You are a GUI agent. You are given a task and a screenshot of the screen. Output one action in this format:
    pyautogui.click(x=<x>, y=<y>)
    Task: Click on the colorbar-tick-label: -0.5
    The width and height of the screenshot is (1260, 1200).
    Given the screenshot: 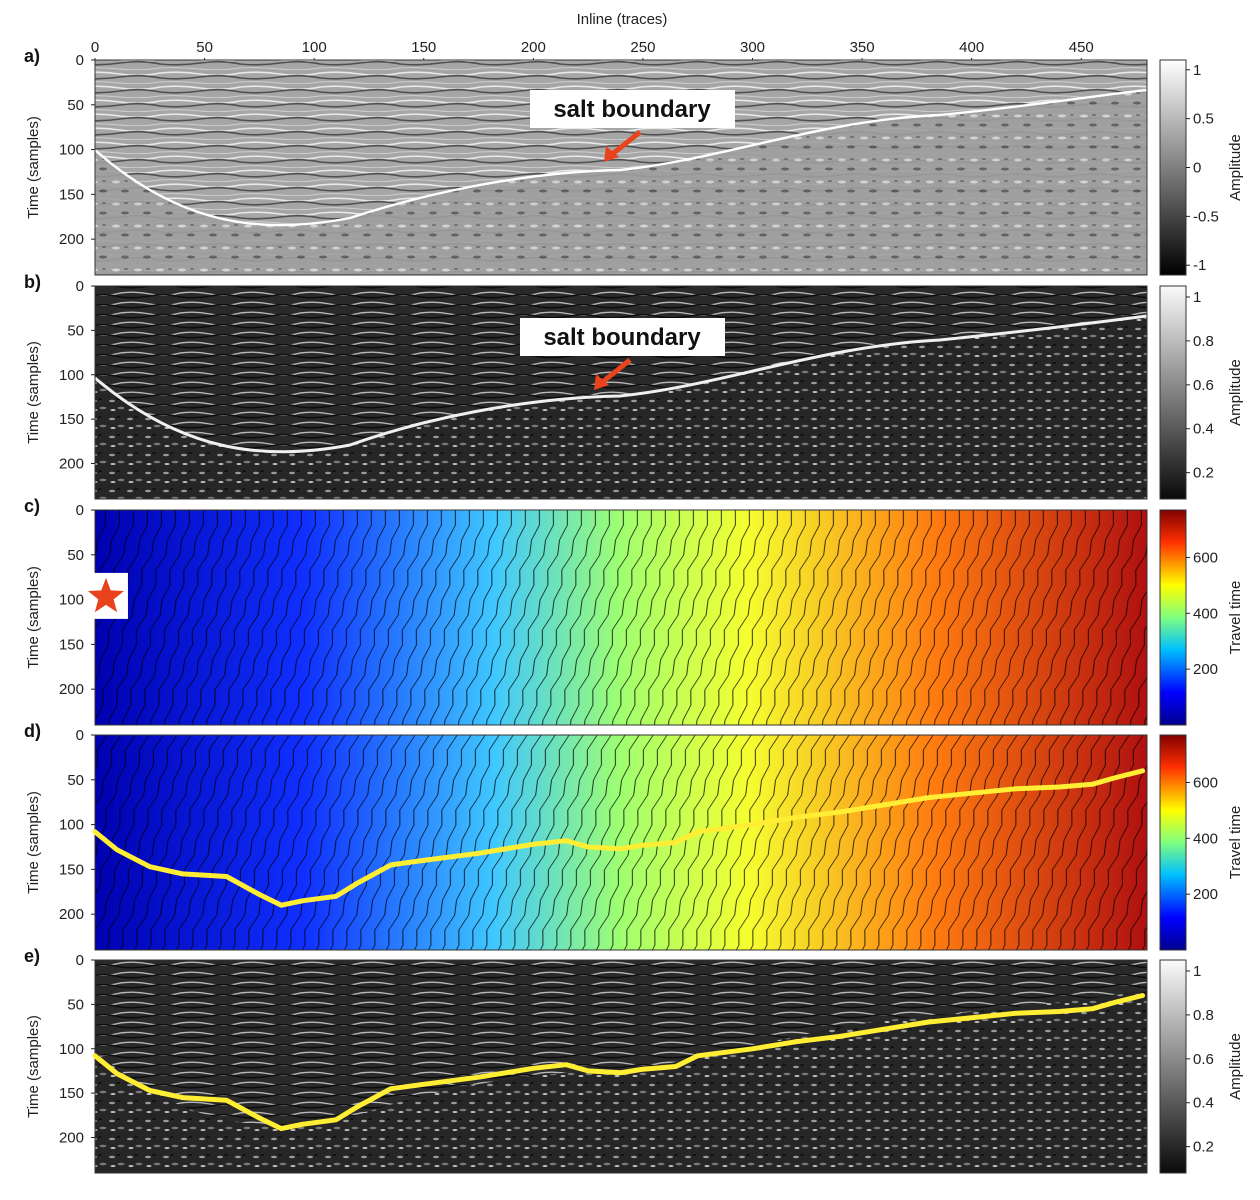 What is the action you would take?
    pyautogui.click(x=1206, y=216)
    